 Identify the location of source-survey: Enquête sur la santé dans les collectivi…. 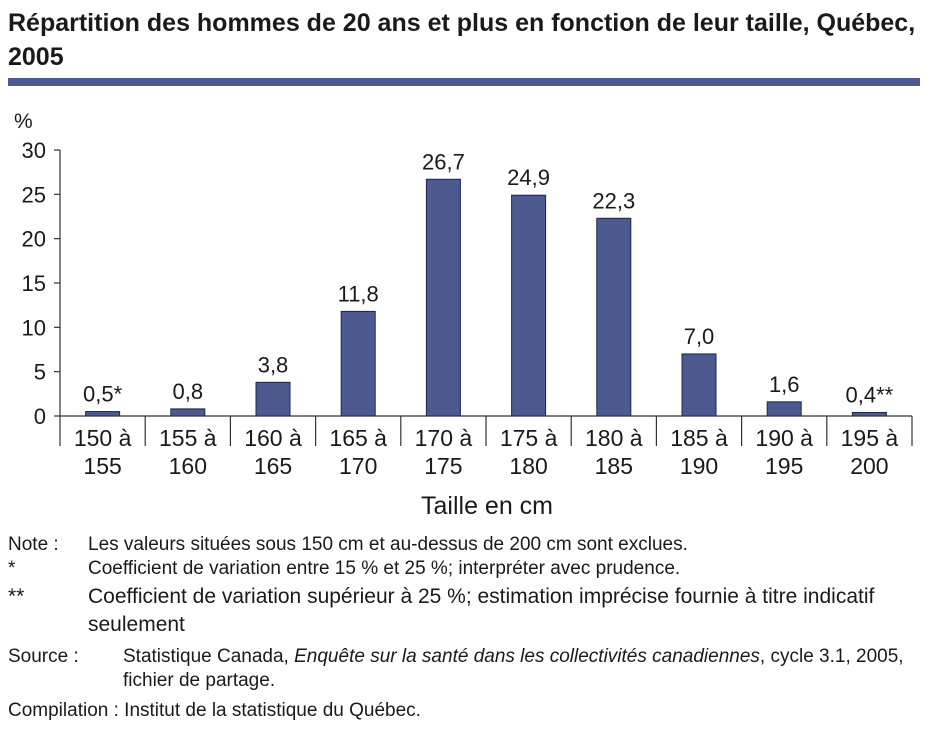
(527, 656).